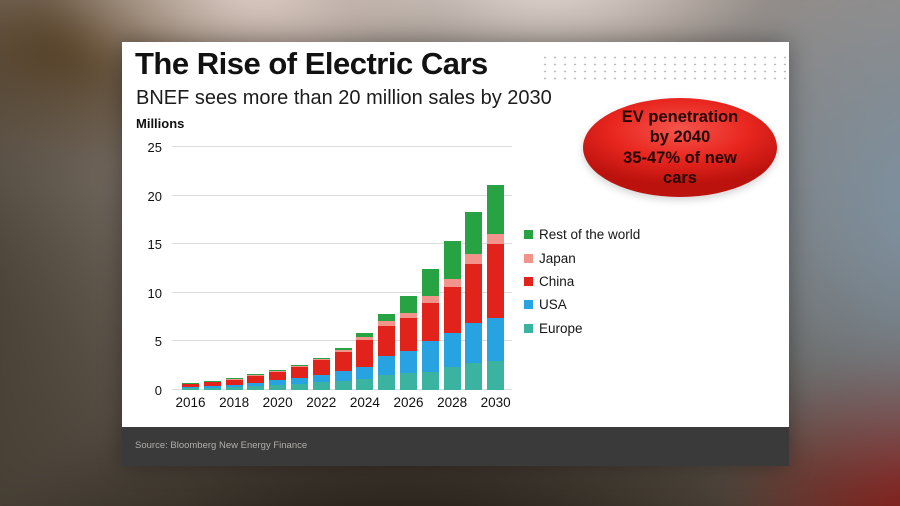 The height and width of the screenshot is (506, 900). Describe the element at coordinates (160, 123) in the screenshot. I see `y-axis-unit-label: Millions` at that location.